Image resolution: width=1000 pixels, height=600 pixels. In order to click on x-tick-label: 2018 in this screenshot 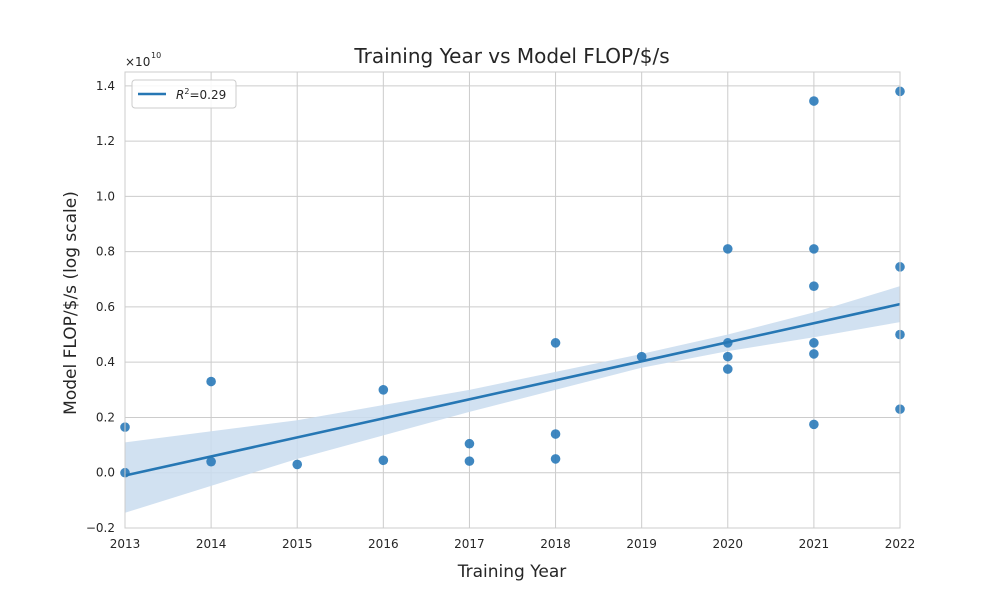, I will do `click(555, 544)`.